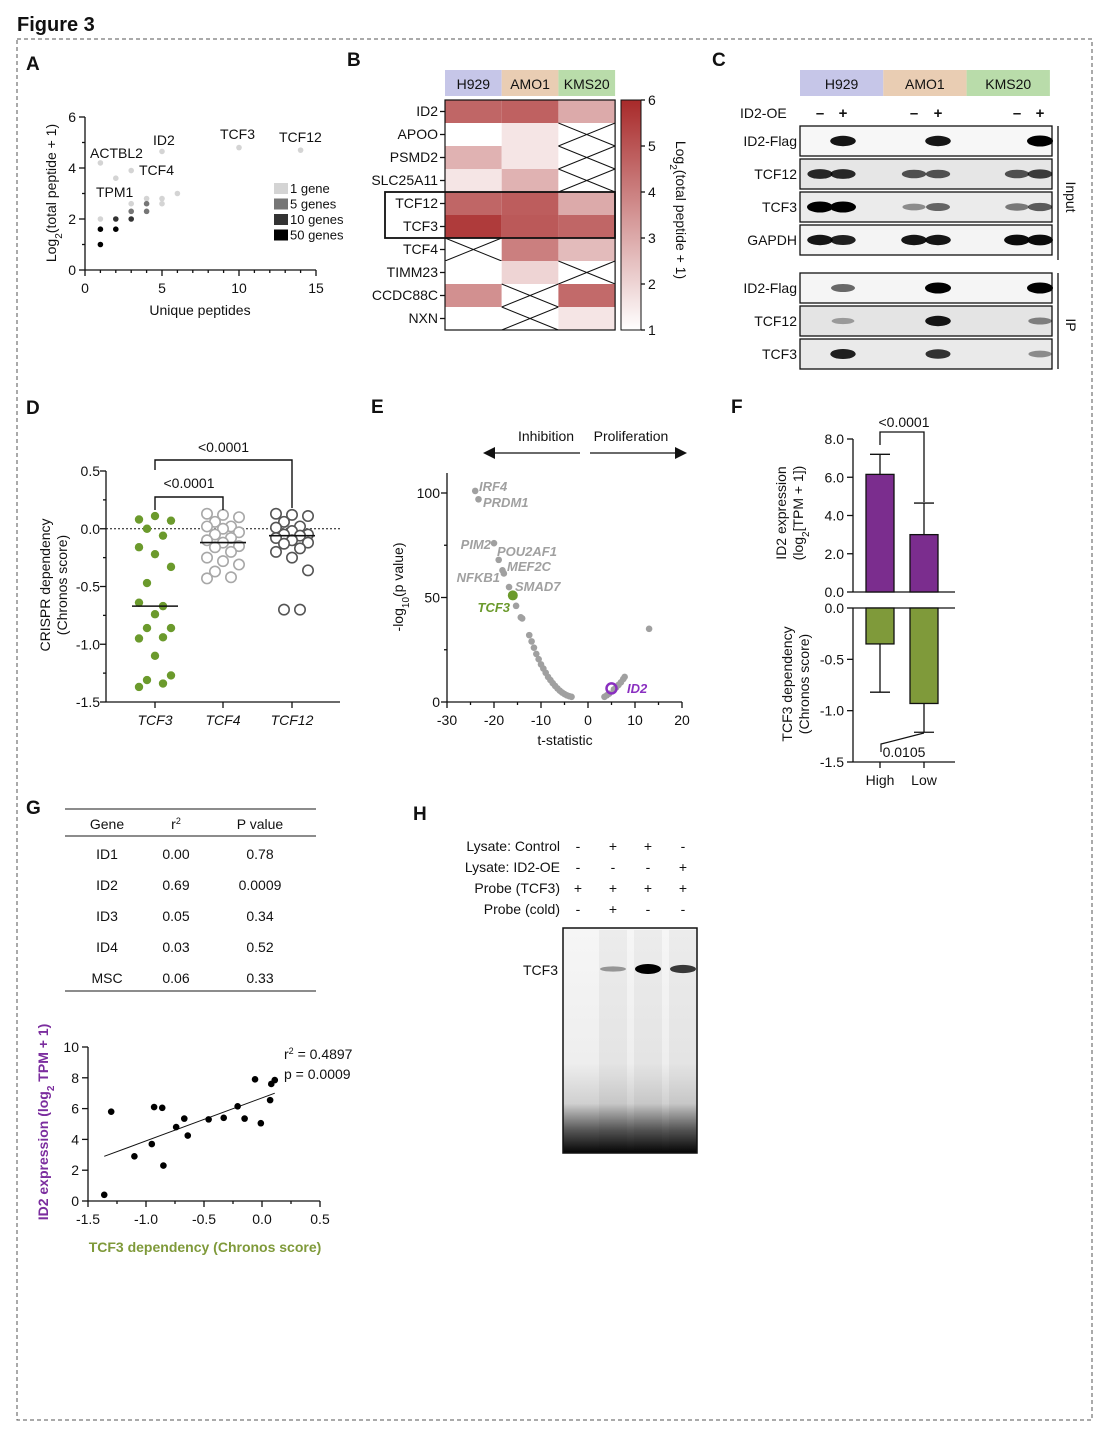 The height and width of the screenshot is (1438, 1108). I want to click on y-tick-label: 0.0, so click(835, 608).